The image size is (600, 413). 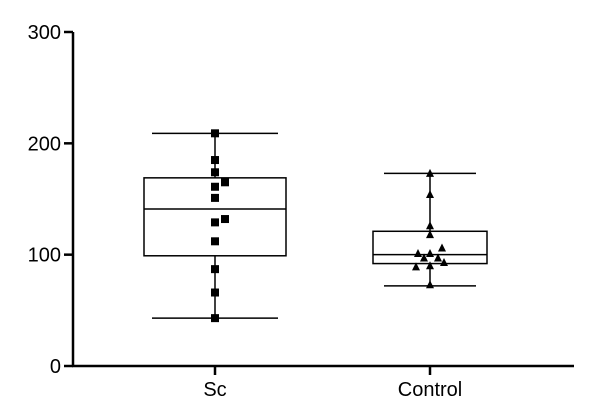 What do you see at coordinates (55, 367) in the screenshot?
I see `y-tick-label-0: 0` at bounding box center [55, 367].